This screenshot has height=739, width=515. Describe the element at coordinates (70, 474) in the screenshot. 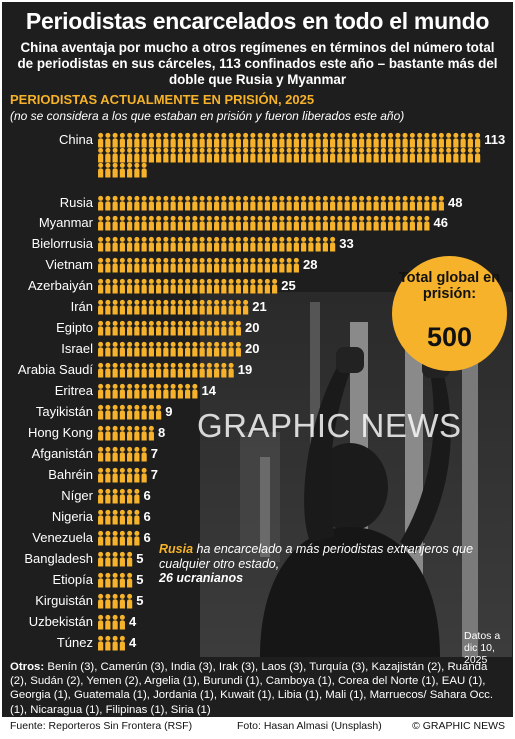

I see `country-label: Bahréin` at that location.